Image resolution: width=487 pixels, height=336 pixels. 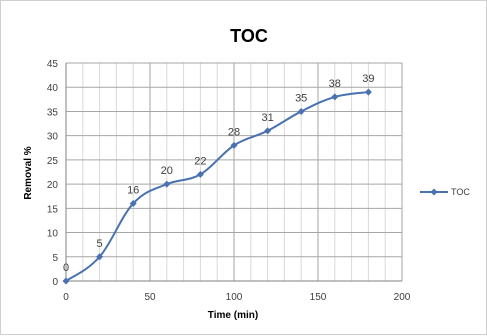 I want to click on legend-marker, so click(x=434, y=192).